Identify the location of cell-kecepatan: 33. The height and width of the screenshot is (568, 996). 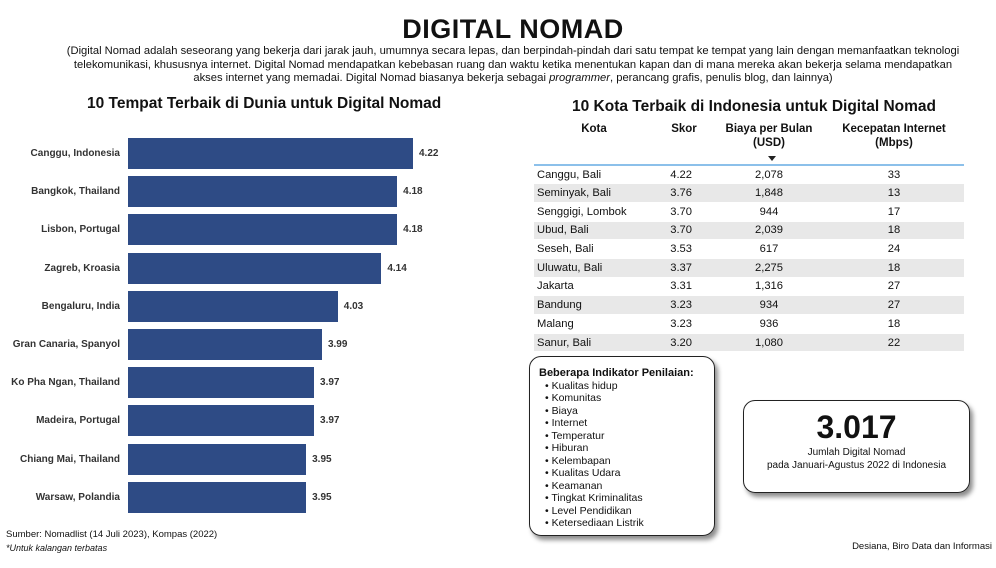
(894, 175).